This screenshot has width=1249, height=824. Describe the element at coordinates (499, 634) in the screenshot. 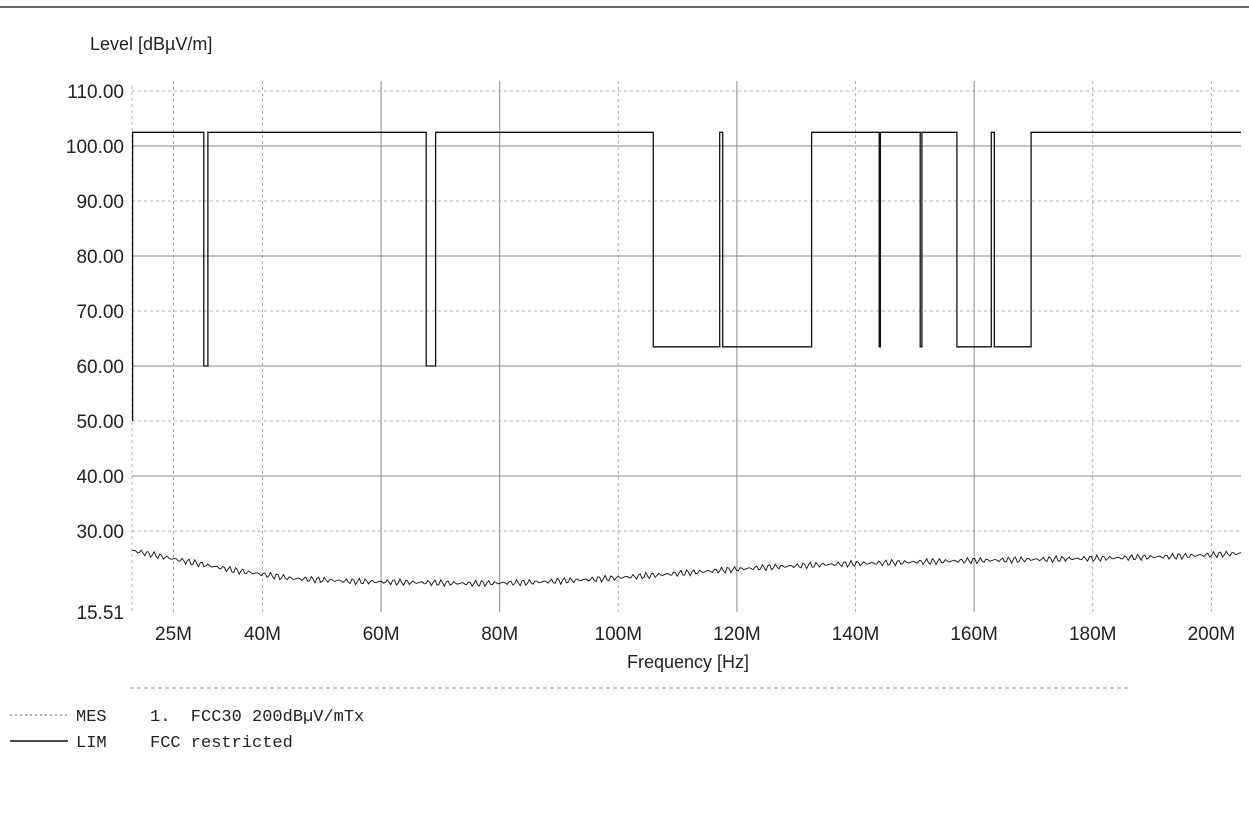

I see `x-tick-label: 80M` at that location.